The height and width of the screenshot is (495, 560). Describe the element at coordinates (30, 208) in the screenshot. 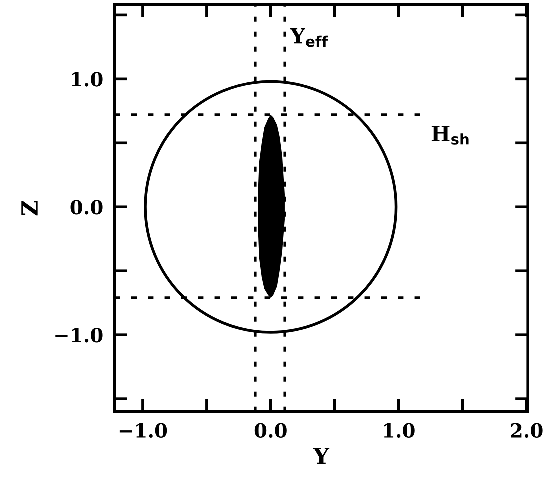

I see `y-axis-title: Z` at that location.